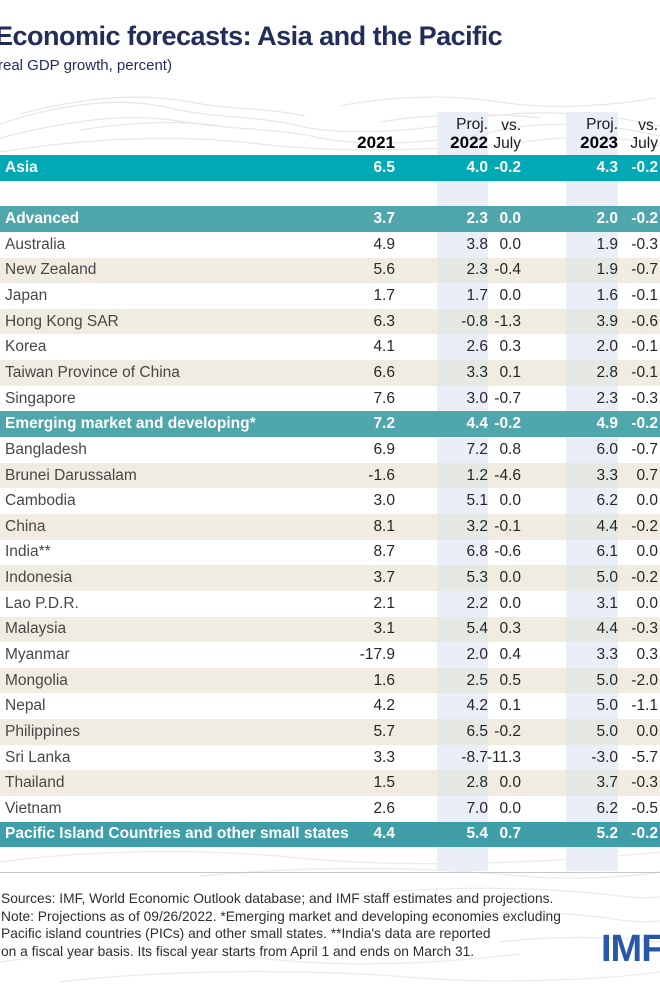 The height and width of the screenshot is (990, 660). Describe the element at coordinates (376, 142) in the screenshot. I see `col-header-2021: 2021` at that location.